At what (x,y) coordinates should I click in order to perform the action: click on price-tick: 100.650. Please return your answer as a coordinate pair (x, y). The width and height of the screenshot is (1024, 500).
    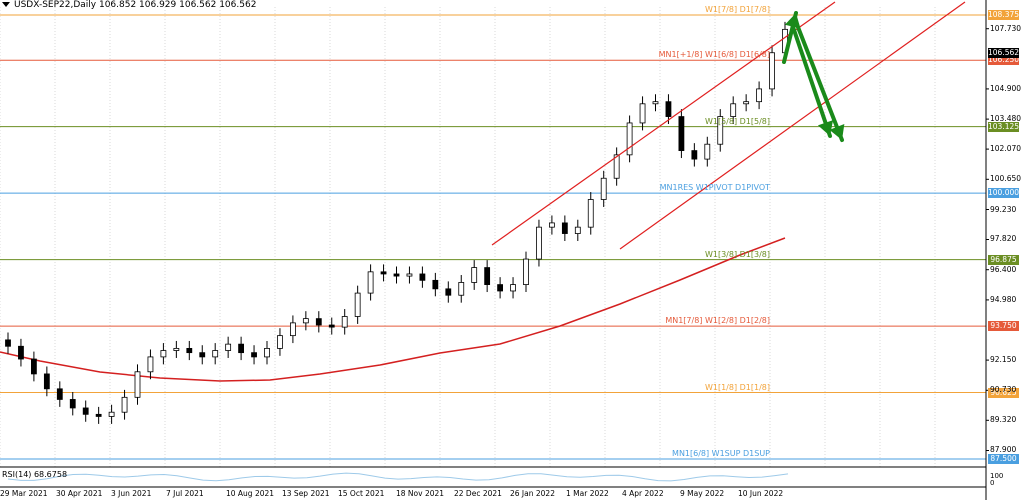
    Looking at the image, I should click on (1006, 179).